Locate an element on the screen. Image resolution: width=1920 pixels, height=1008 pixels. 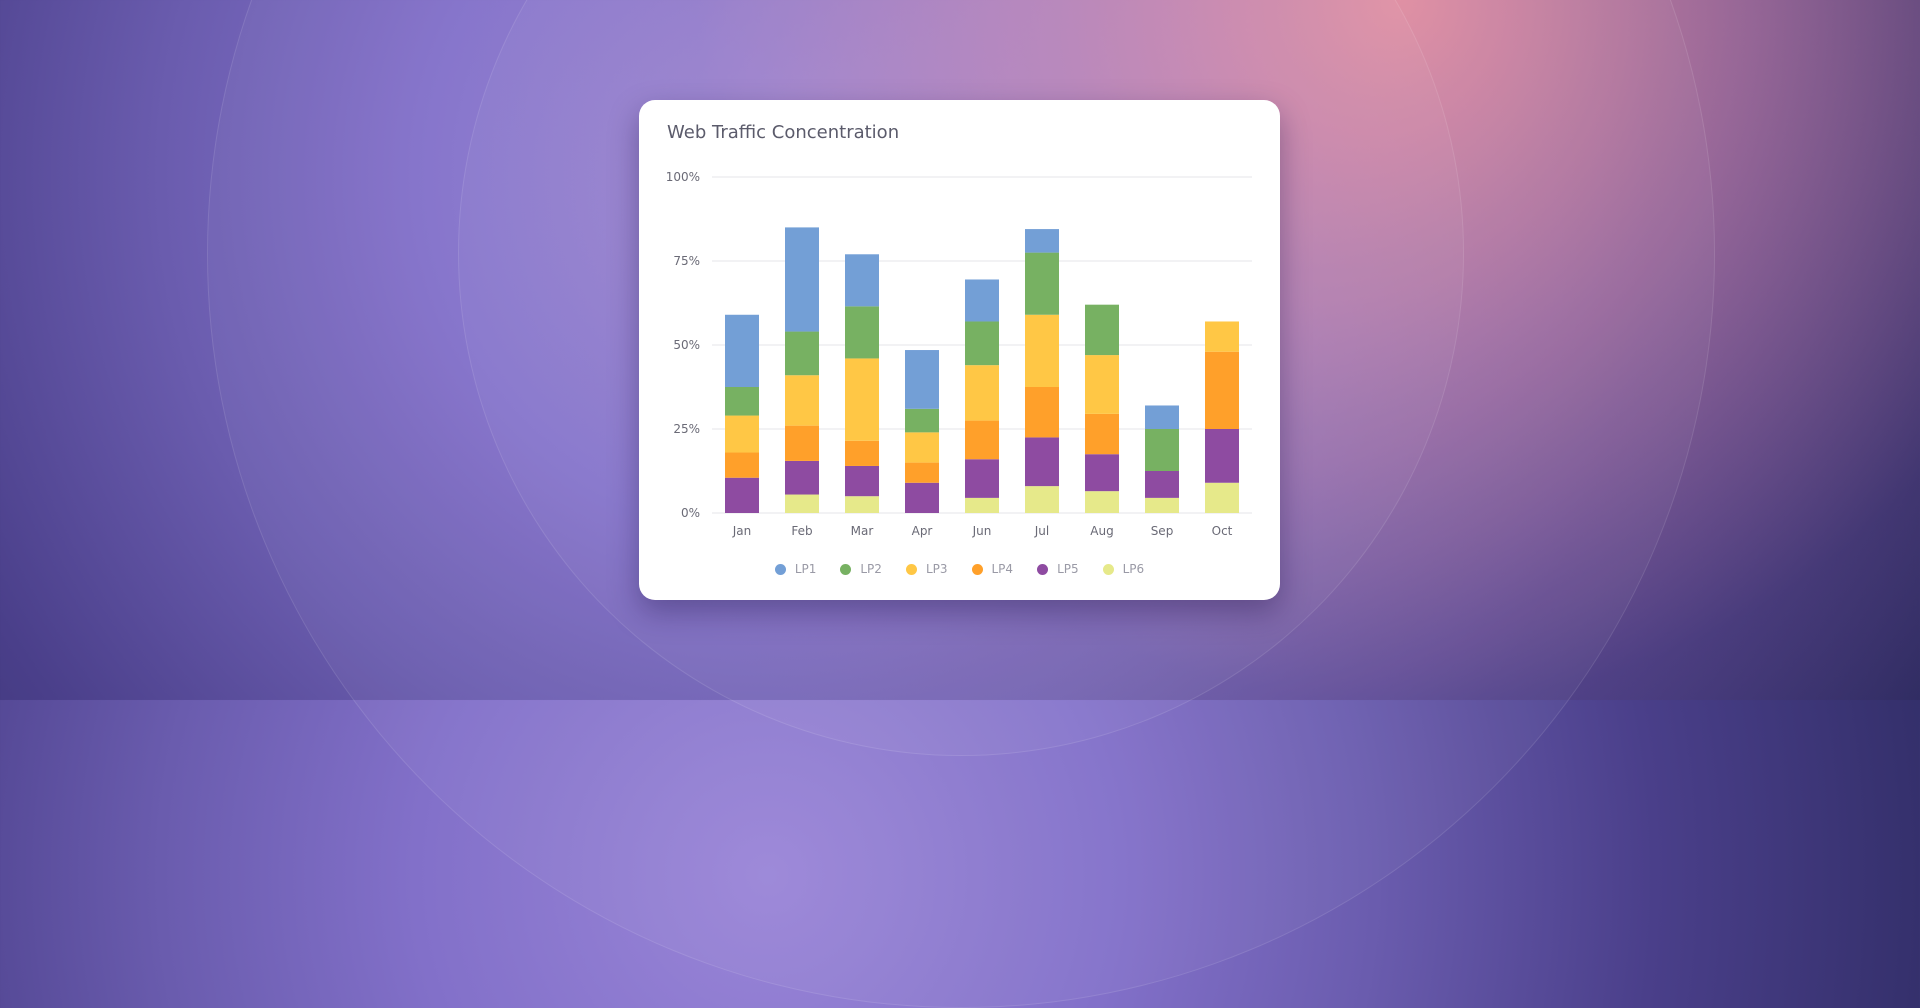
bar-segment-lp1-apr is located at coordinates (922, 379).